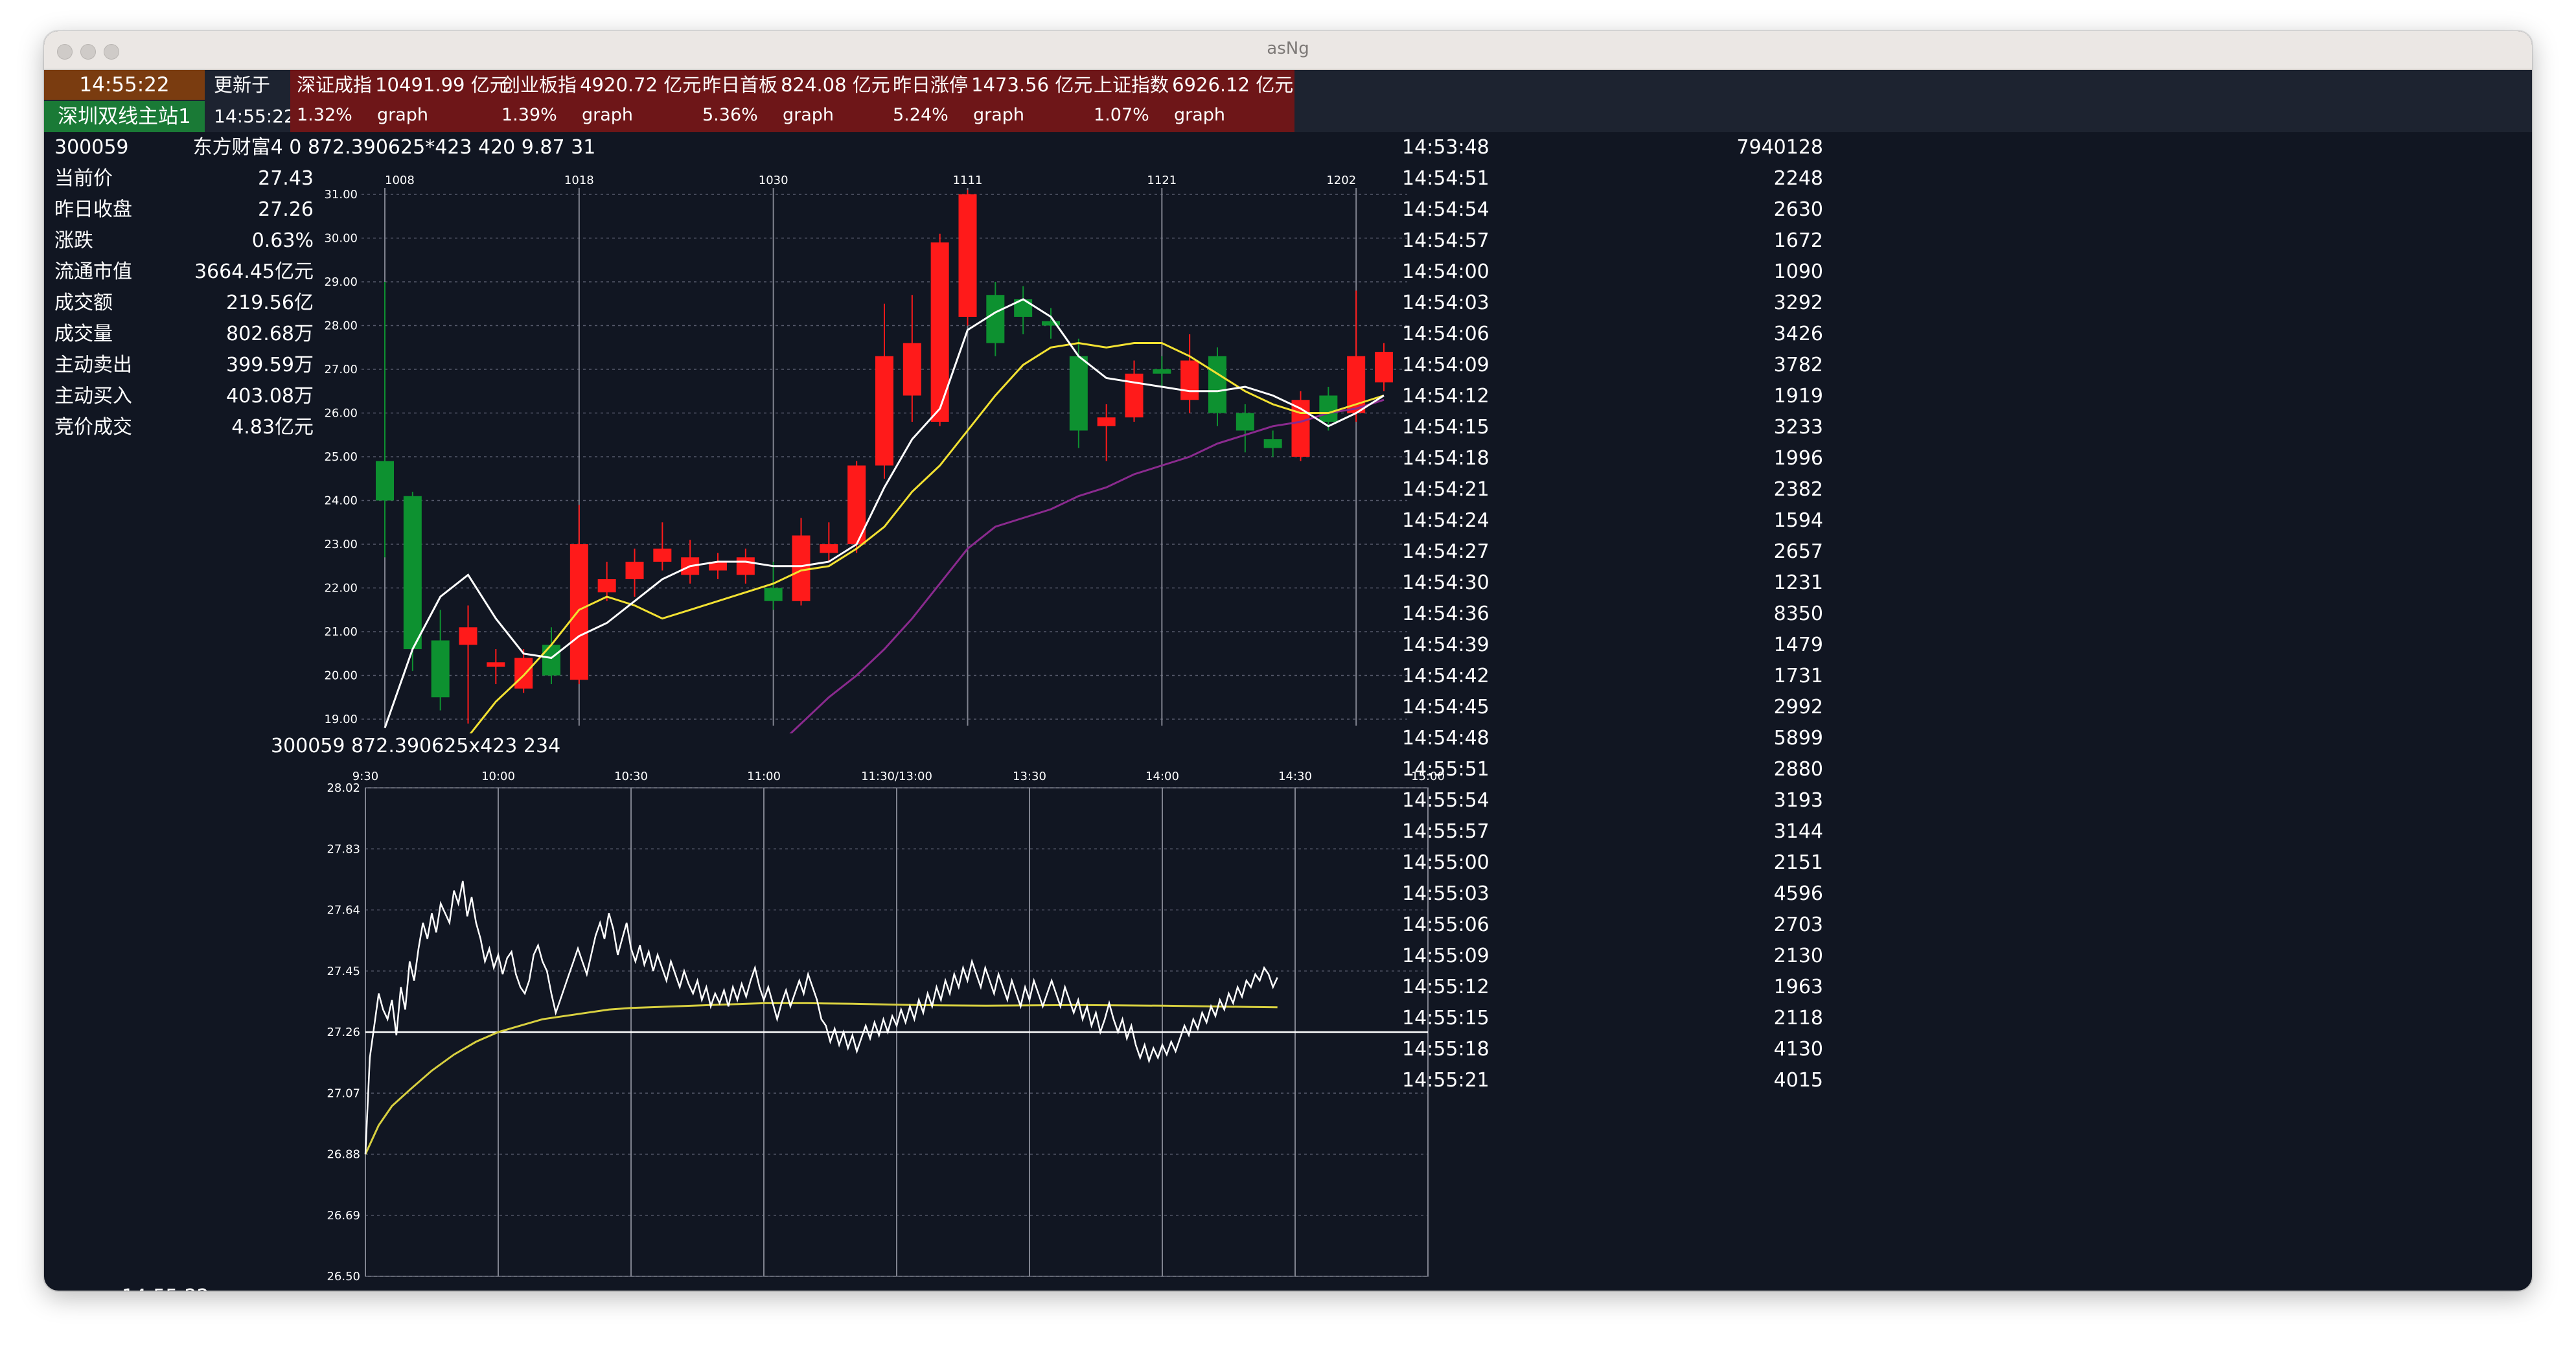  I want to click on y-tick-label: 27.00, so click(341, 369).